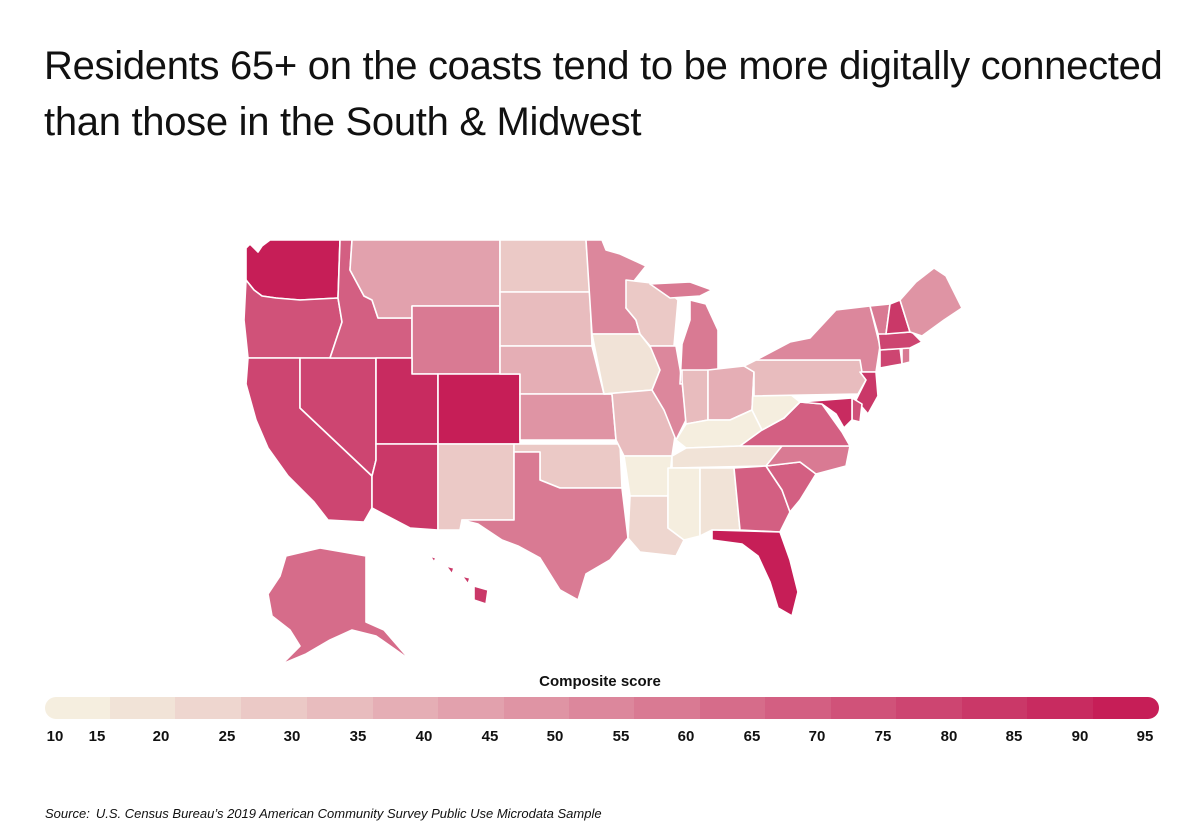 Image resolution: width=1200 pixels, height=838 pixels. Describe the element at coordinates (600, 681) in the screenshot. I see `legend-title: Composite score` at that location.